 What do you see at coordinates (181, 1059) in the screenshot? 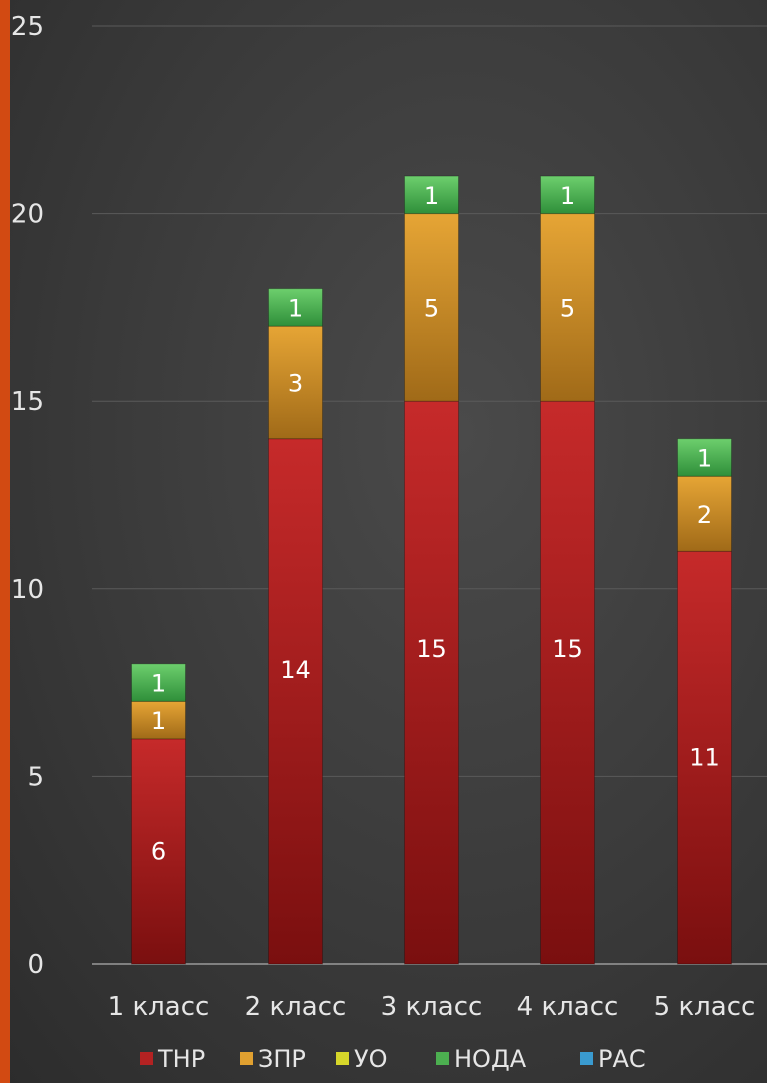
I see `legend-label: ТНР` at bounding box center [181, 1059].